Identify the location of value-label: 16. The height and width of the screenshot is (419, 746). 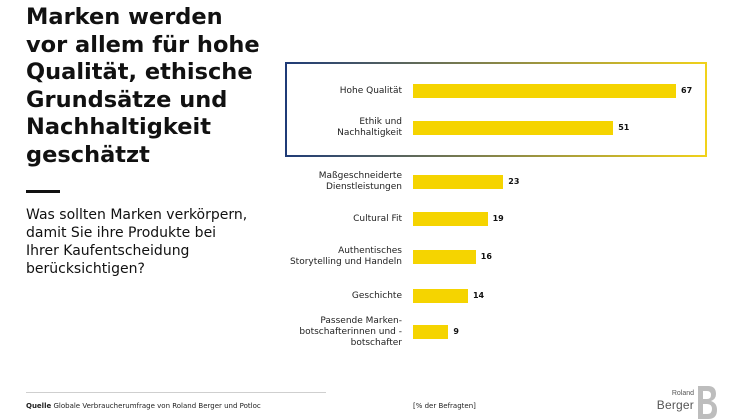
(486, 256).